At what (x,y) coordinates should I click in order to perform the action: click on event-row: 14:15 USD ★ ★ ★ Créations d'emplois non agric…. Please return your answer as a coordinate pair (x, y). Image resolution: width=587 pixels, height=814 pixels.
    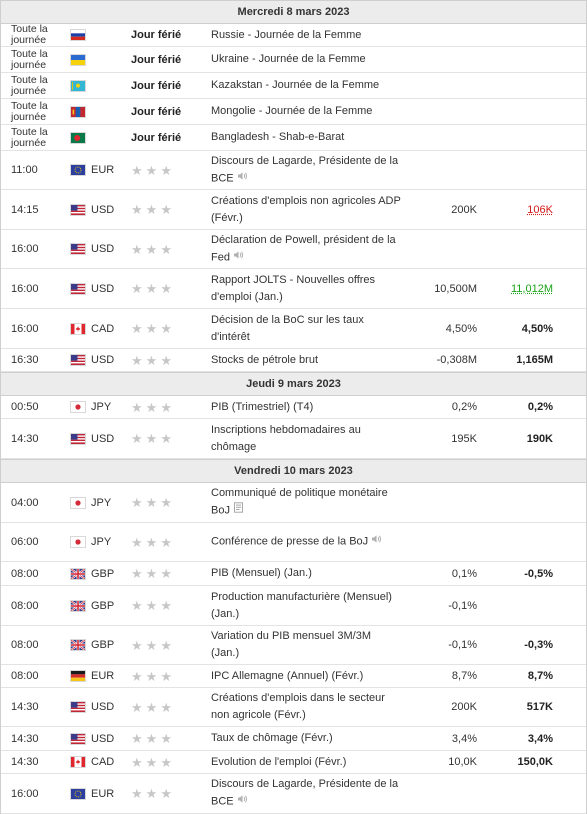
    Looking at the image, I should click on (293, 210).